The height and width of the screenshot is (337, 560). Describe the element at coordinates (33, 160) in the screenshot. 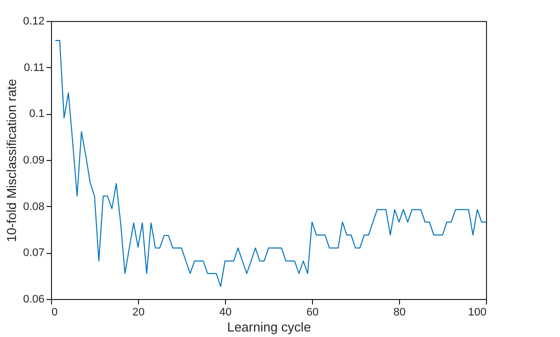

I see `y-tick-label: 0.09` at that location.